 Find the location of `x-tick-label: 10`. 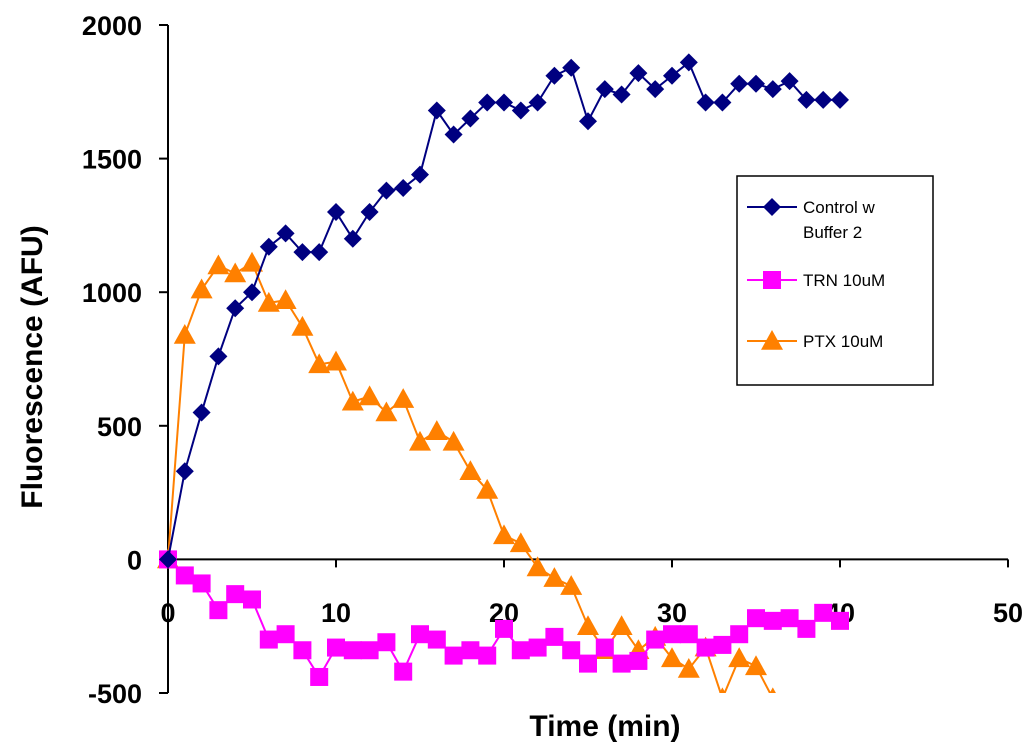

x-tick-label: 10 is located at coordinates (336, 613).